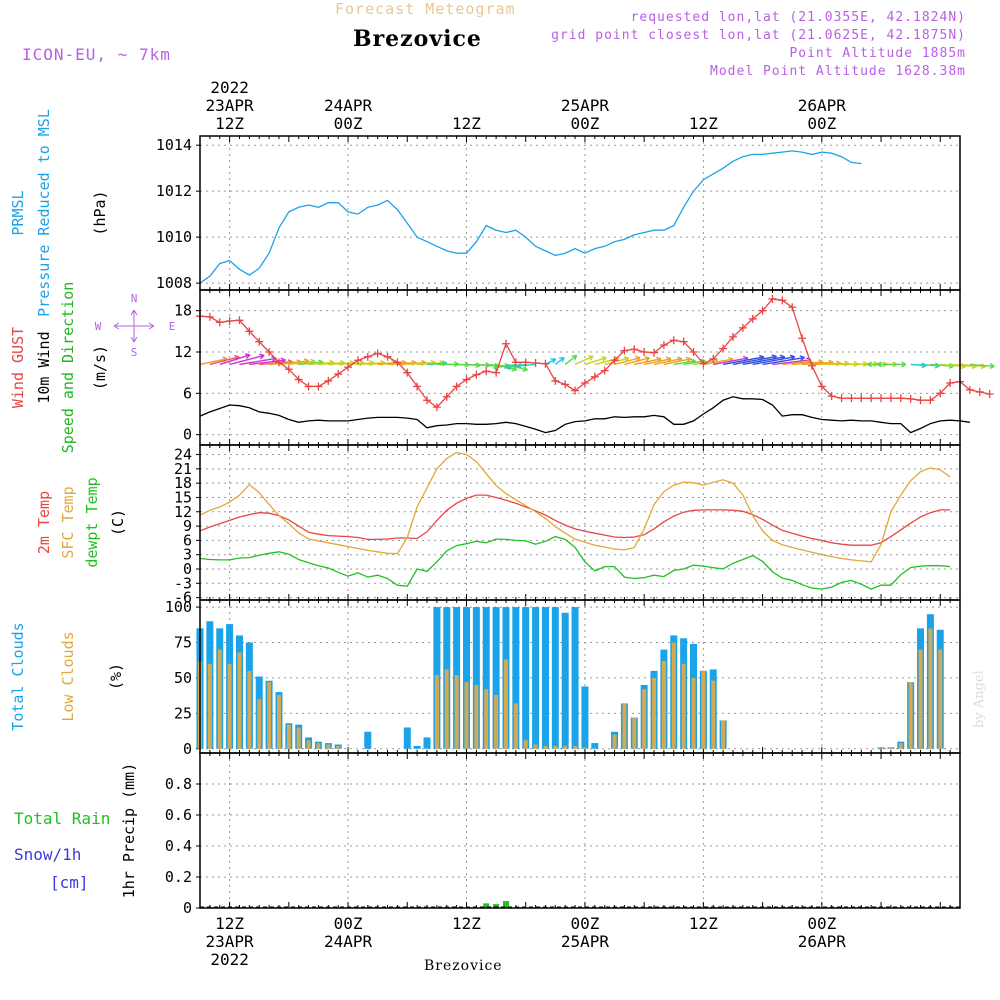 Image resolution: width=1000 pixels, height=1000 pixels. What do you see at coordinates (183, 352) in the screenshot?
I see `y-tick-label-1-2: 12` at bounding box center [183, 352].